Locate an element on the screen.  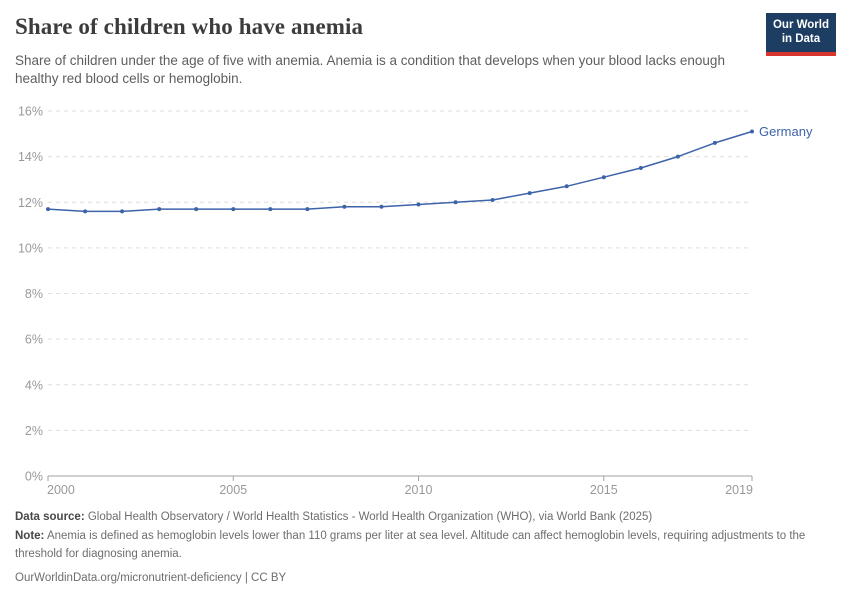
x-tick-label: 2000 is located at coordinates (61, 490).